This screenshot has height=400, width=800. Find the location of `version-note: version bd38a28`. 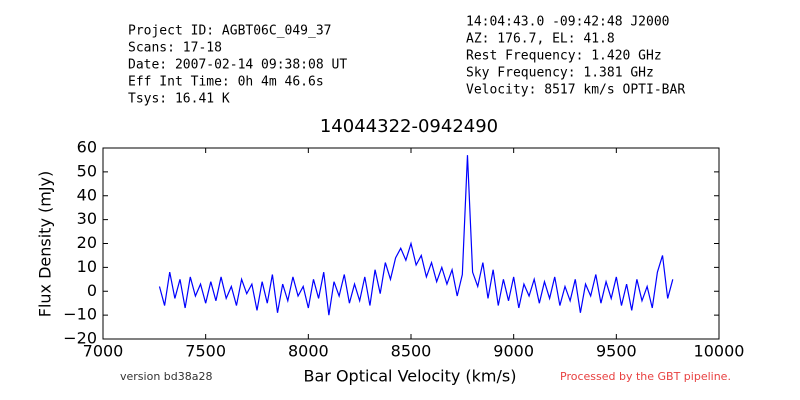

version-note: version bd38a28 is located at coordinates (166, 376).